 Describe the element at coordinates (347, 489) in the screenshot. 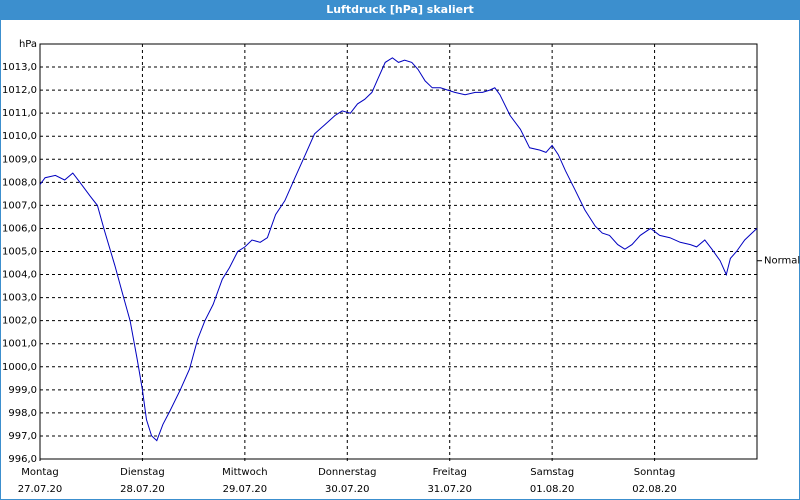

I see `x-tick-date: 30.07.20` at that location.